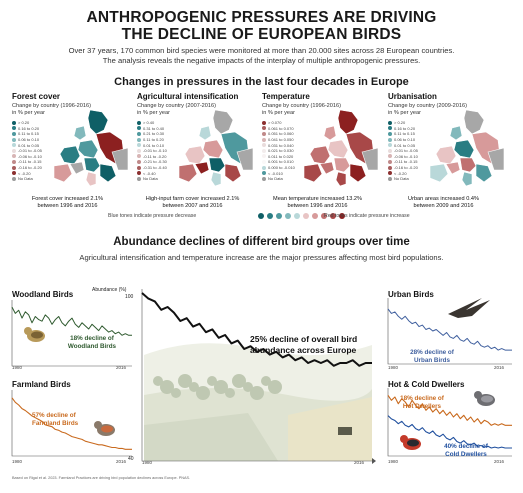 The width and height of the screenshot is (523, 493). What do you see at coordinates (275, 123) in the screenshot?
I see `legend-label: > 0.070` at bounding box center [275, 123].